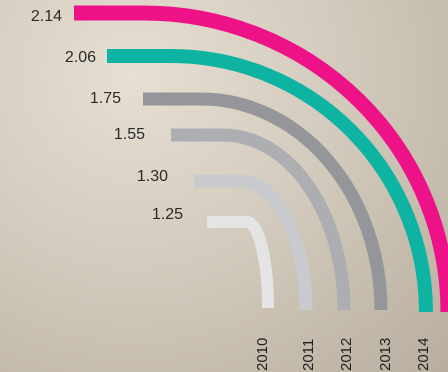 This screenshot has width=448, height=372. What do you see at coordinates (423, 354) in the screenshot?
I see `year-label: 2014` at bounding box center [423, 354].